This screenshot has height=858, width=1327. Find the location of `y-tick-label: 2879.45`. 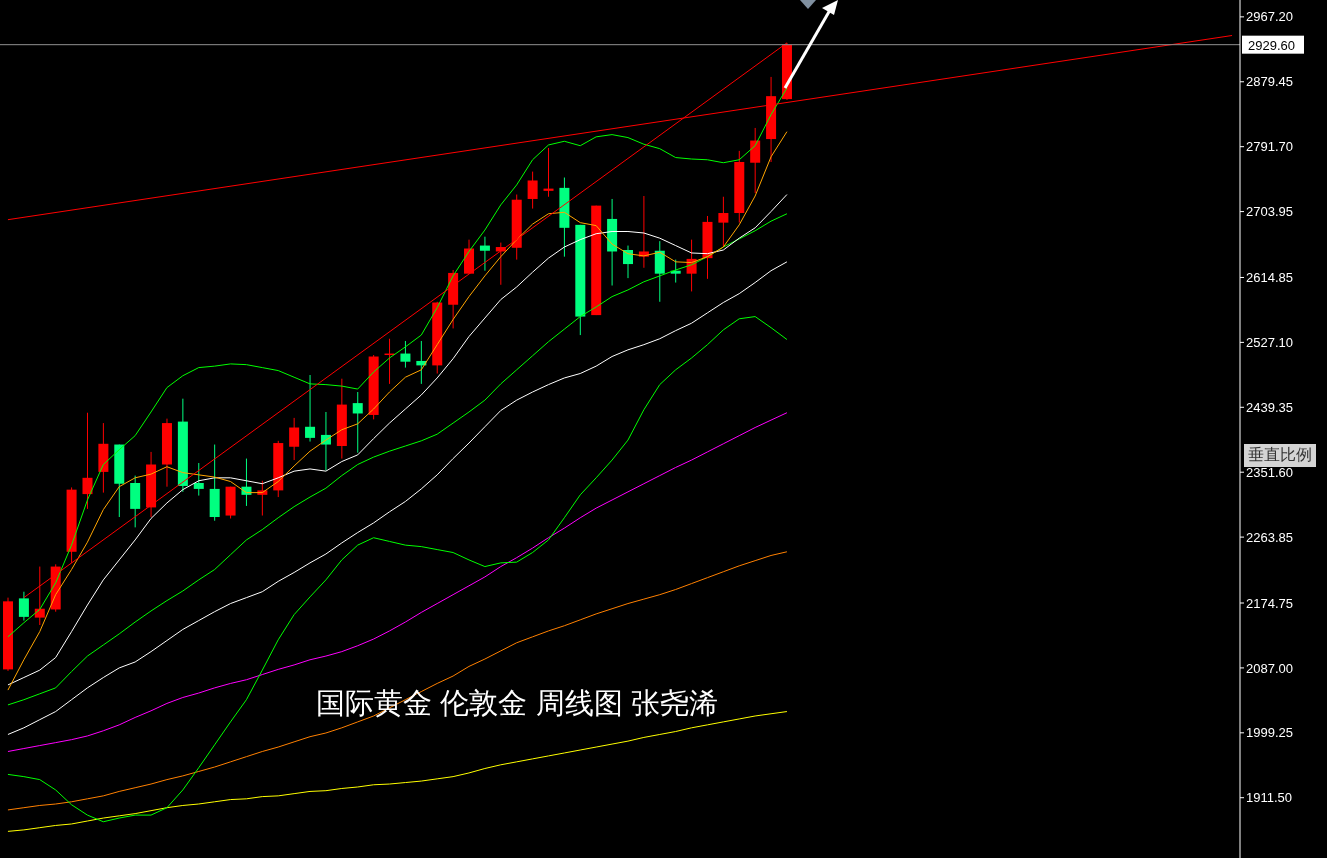

y-tick-label: 2879.45 is located at coordinates (1269, 82).